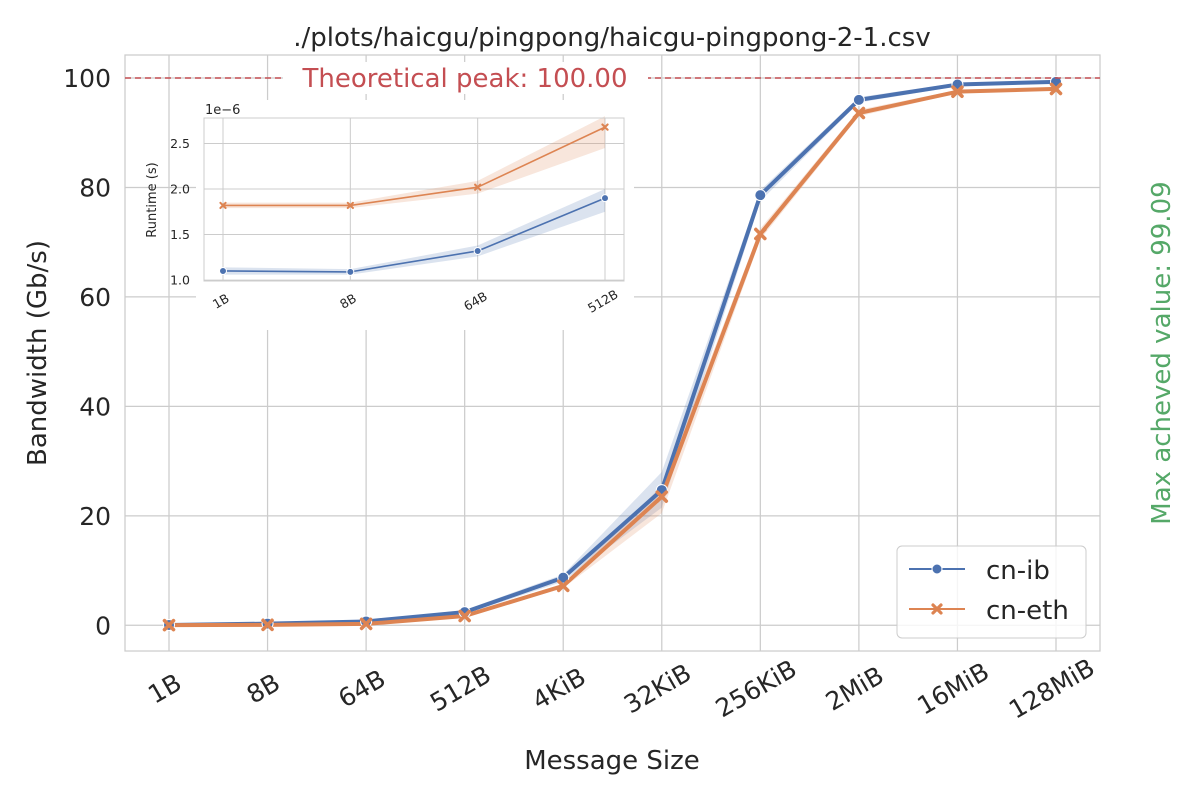  Describe the element at coordinates (180, 212) in the screenshot. I see `inset-y-tick-labels: 1.0 1.5 2.0 2.5` at that location.